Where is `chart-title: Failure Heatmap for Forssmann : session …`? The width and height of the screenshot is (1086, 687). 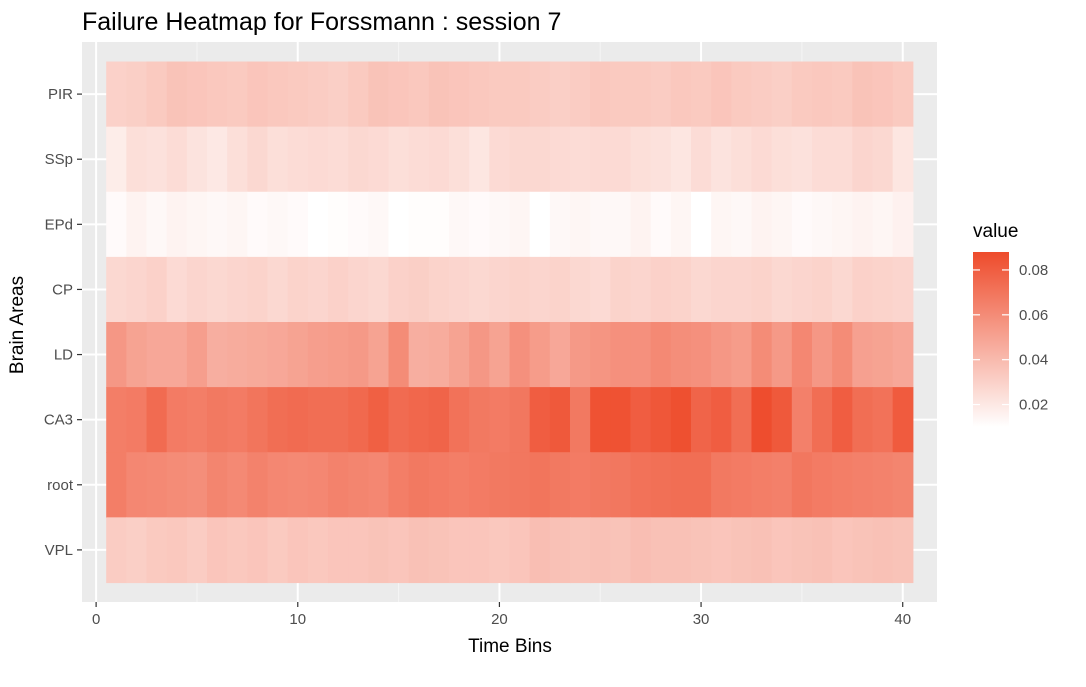 chart-title: Failure Heatmap for Forssmann : session … is located at coordinates (321, 22).